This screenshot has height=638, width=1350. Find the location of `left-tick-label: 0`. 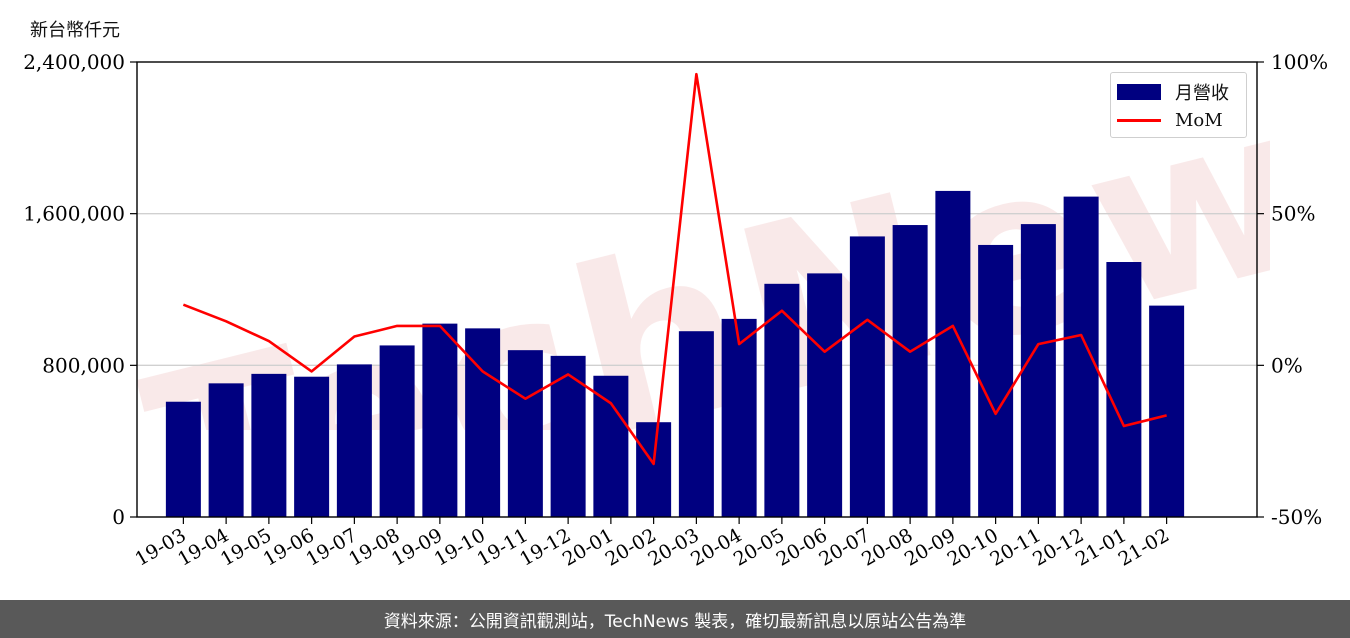

left-tick-label: 0 is located at coordinates (118, 517).